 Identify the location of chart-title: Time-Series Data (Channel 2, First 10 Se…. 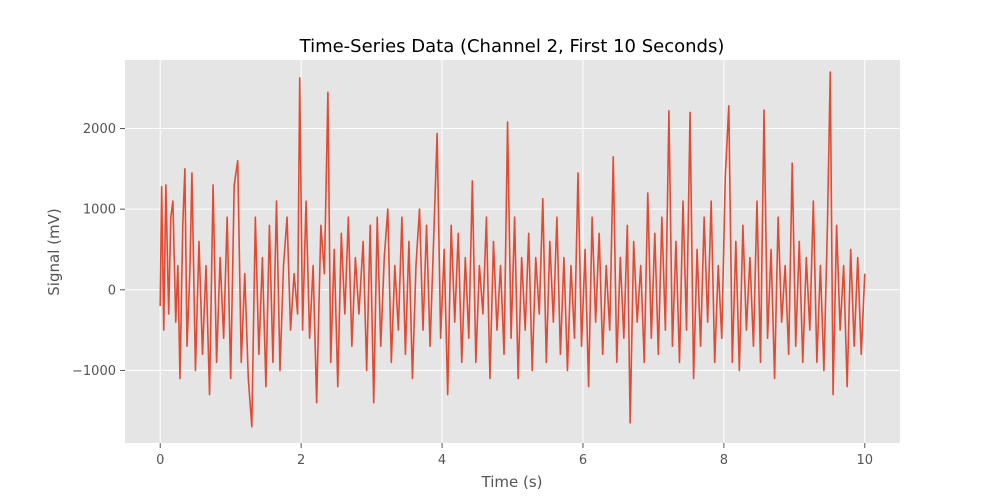
(512, 46).